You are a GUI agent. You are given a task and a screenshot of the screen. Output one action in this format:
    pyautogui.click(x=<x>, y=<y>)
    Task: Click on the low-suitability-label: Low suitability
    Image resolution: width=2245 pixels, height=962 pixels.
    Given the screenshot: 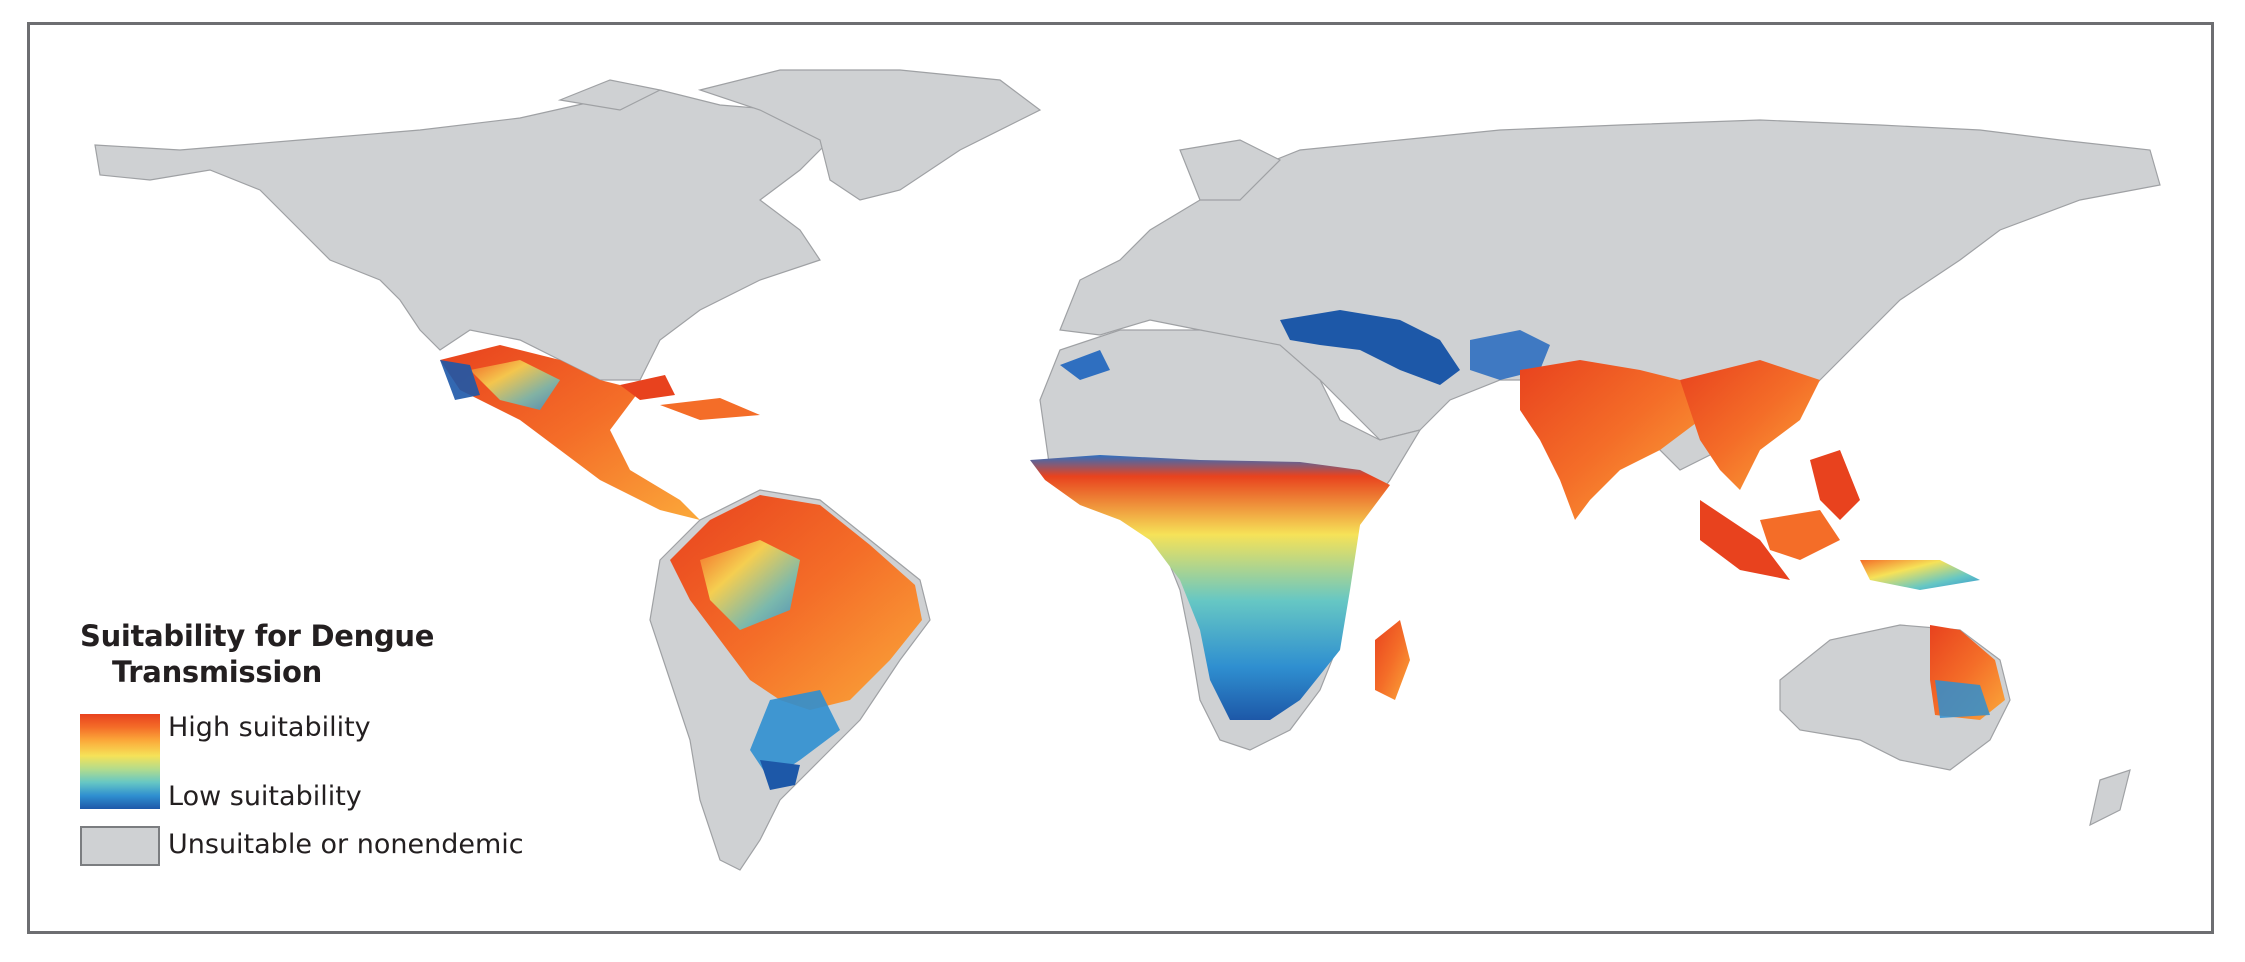 What is the action you would take?
    pyautogui.click(x=265, y=796)
    